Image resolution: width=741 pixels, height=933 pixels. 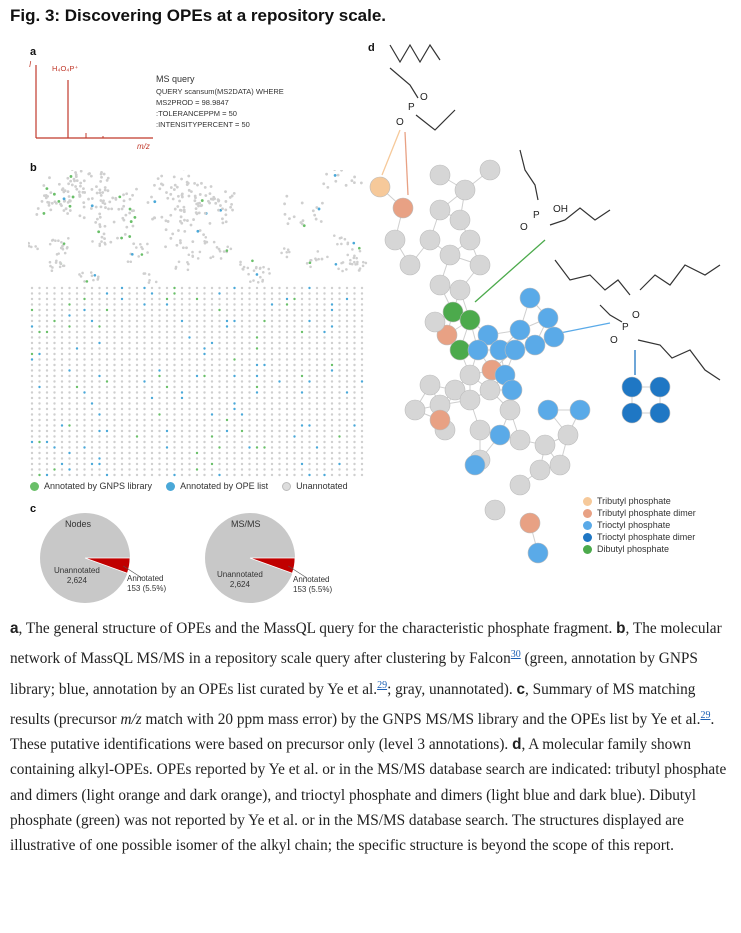 I want to click on legend-item: Trioctyl phosphate, so click(x=639, y=525).